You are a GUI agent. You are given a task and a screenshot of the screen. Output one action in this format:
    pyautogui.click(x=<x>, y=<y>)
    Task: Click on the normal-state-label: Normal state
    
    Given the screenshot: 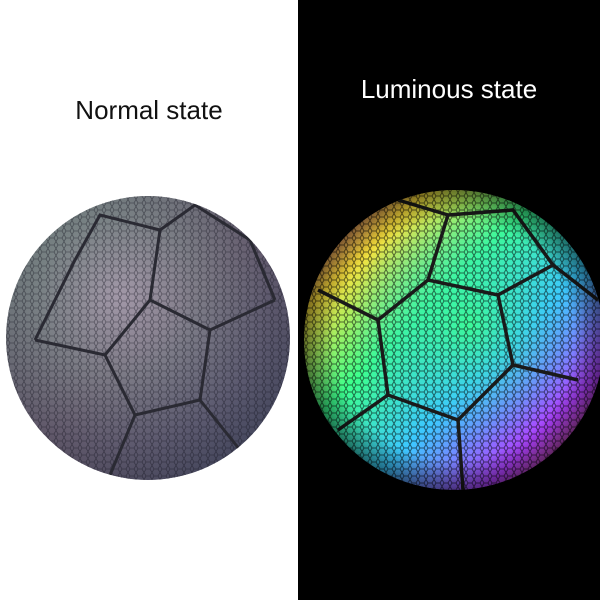 What is the action you would take?
    pyautogui.click(x=149, y=110)
    